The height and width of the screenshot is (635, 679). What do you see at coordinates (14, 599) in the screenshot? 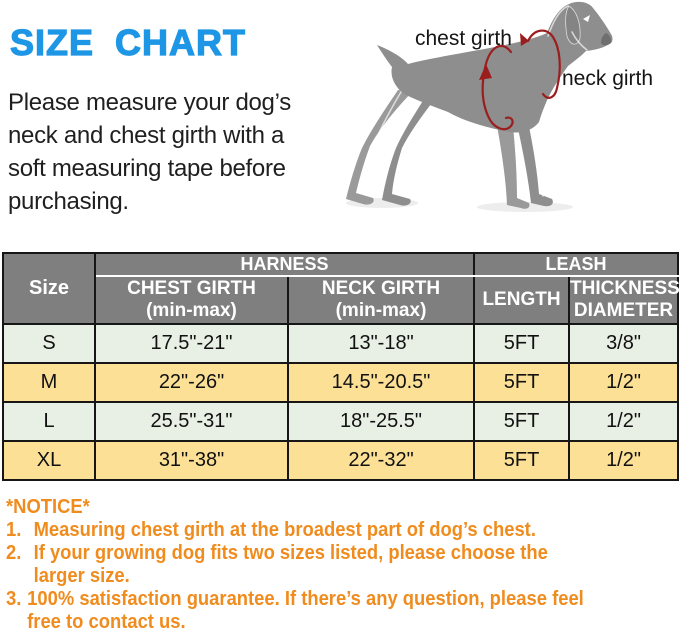
I see `notice-item-number: 3.` at bounding box center [14, 599].